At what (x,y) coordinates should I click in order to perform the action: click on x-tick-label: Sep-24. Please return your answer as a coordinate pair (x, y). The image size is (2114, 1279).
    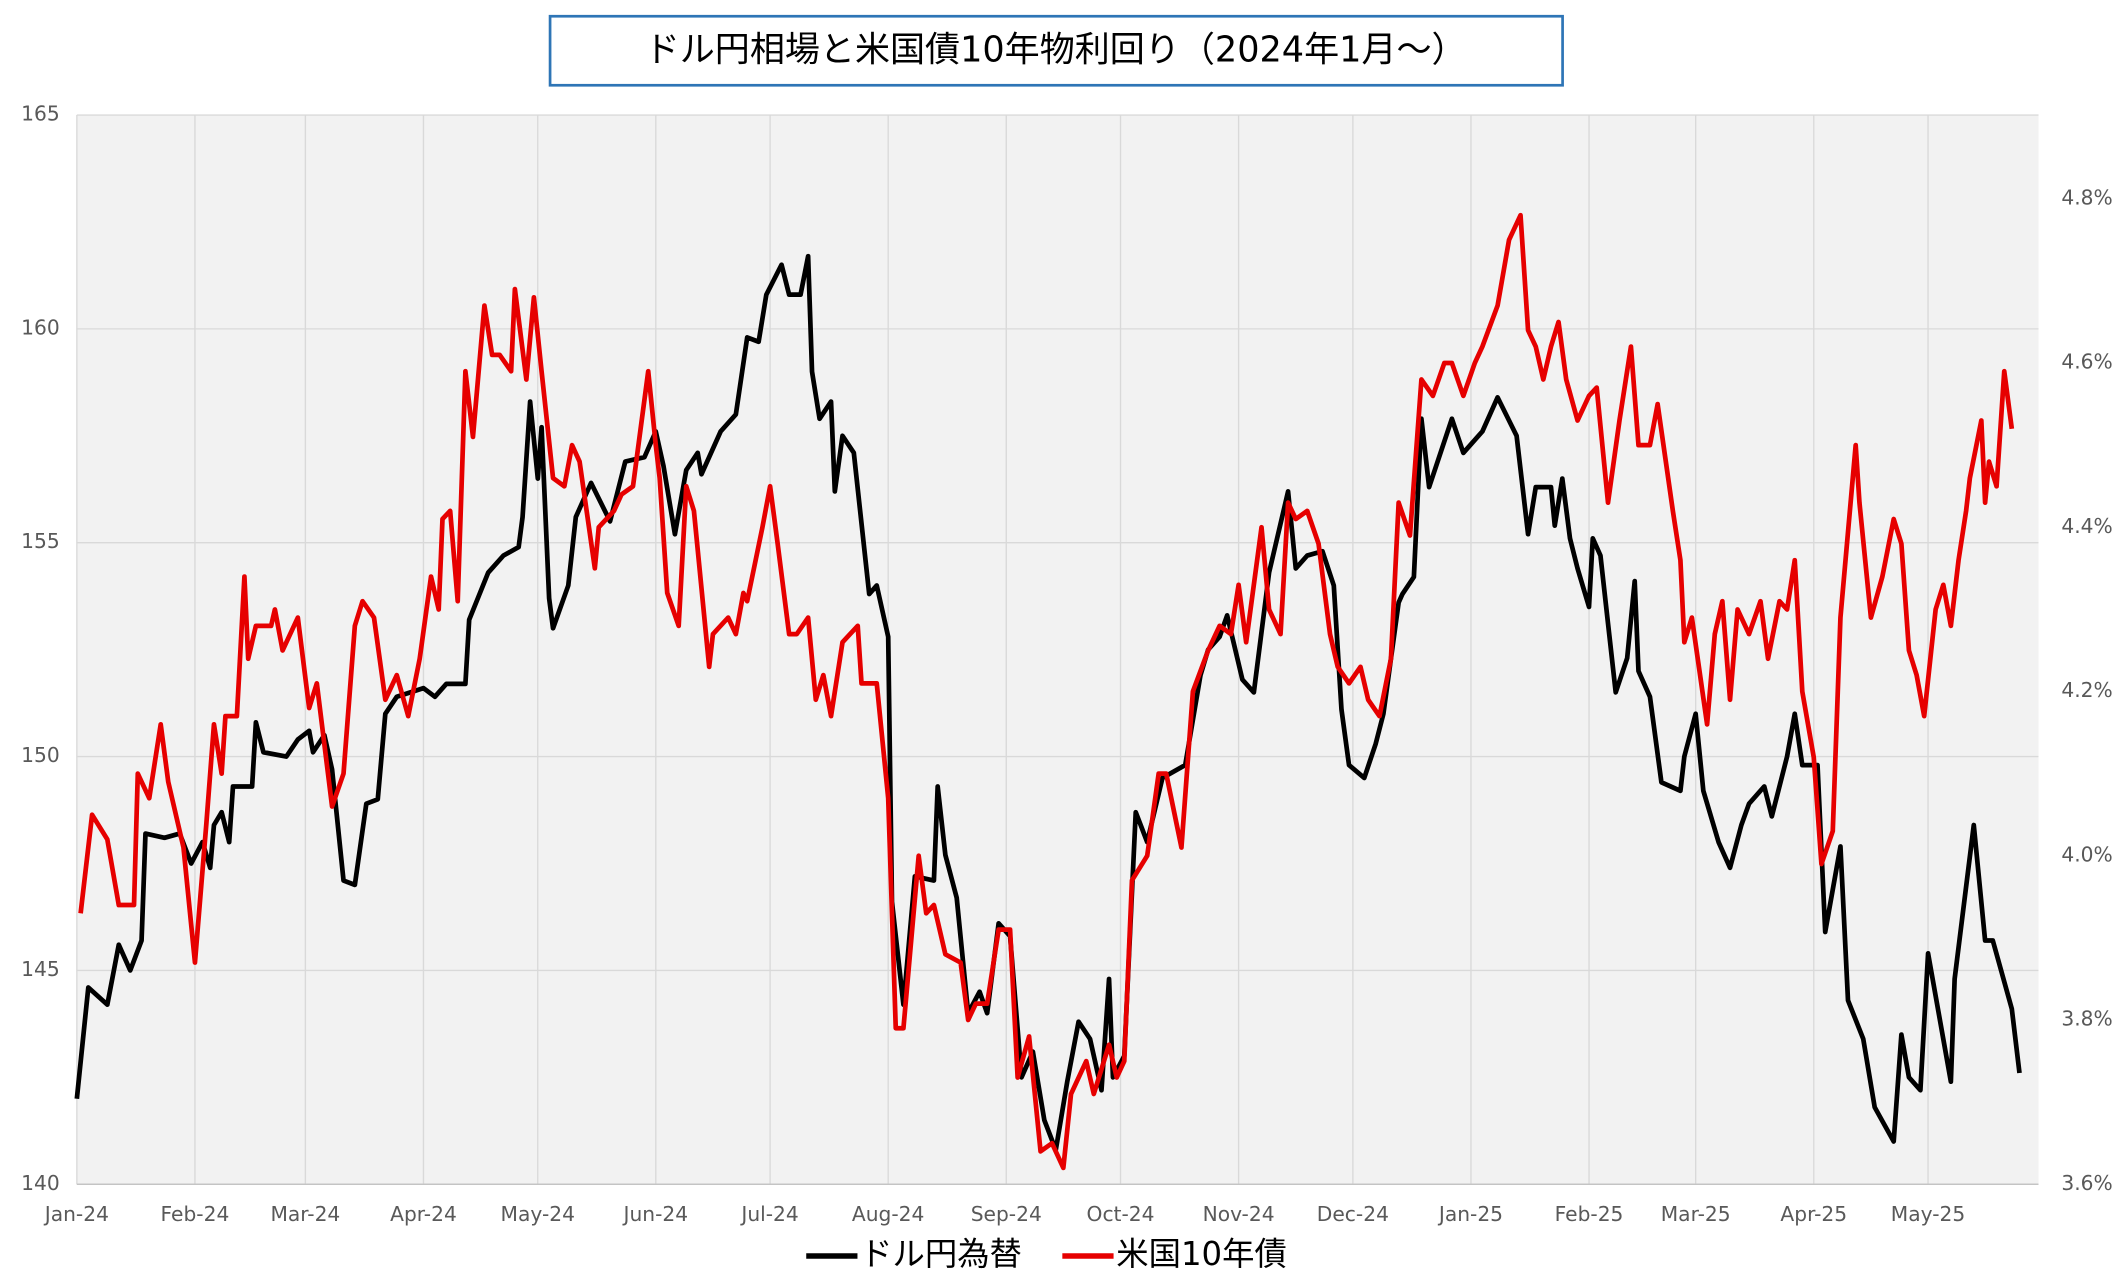
    Looking at the image, I should click on (1006, 1214).